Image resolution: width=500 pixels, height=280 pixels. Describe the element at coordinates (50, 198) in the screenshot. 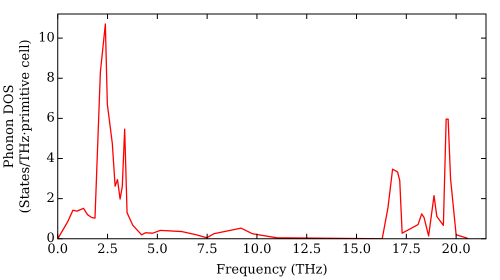

I see `y-tick-label: 2` at that location.